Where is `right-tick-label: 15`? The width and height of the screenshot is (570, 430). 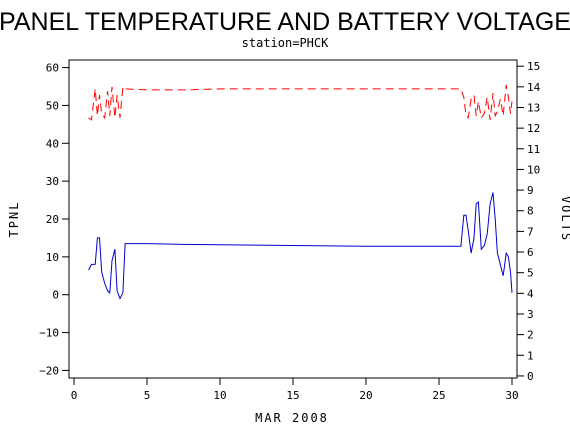
right-tick-label: 15 is located at coordinates (533, 66).